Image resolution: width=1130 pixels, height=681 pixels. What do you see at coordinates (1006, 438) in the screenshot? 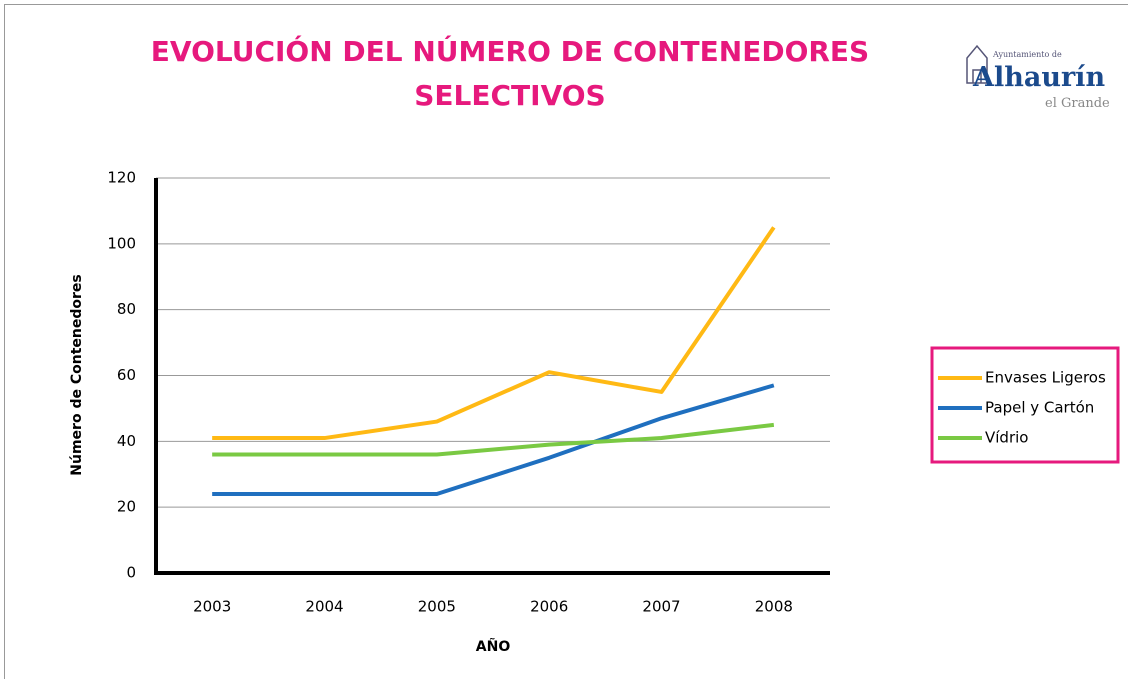
I see `legend-label: Vídrio` at bounding box center [1006, 438].